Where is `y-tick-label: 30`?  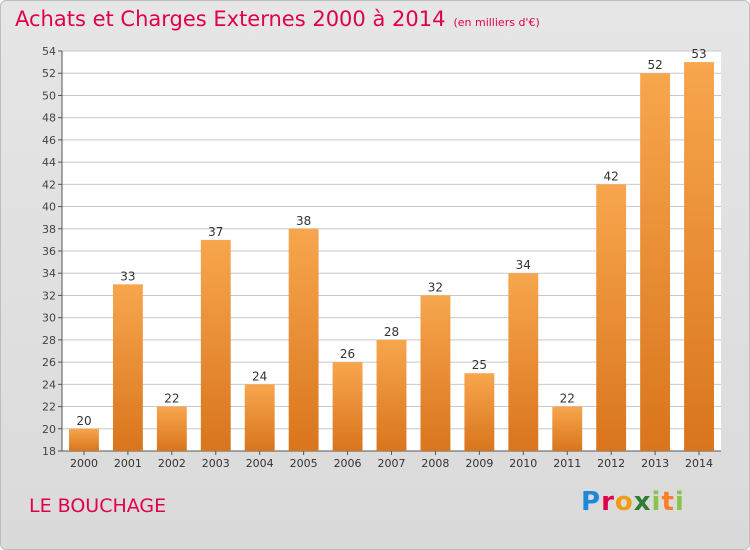
y-tick-label: 30 is located at coordinates (49, 318).